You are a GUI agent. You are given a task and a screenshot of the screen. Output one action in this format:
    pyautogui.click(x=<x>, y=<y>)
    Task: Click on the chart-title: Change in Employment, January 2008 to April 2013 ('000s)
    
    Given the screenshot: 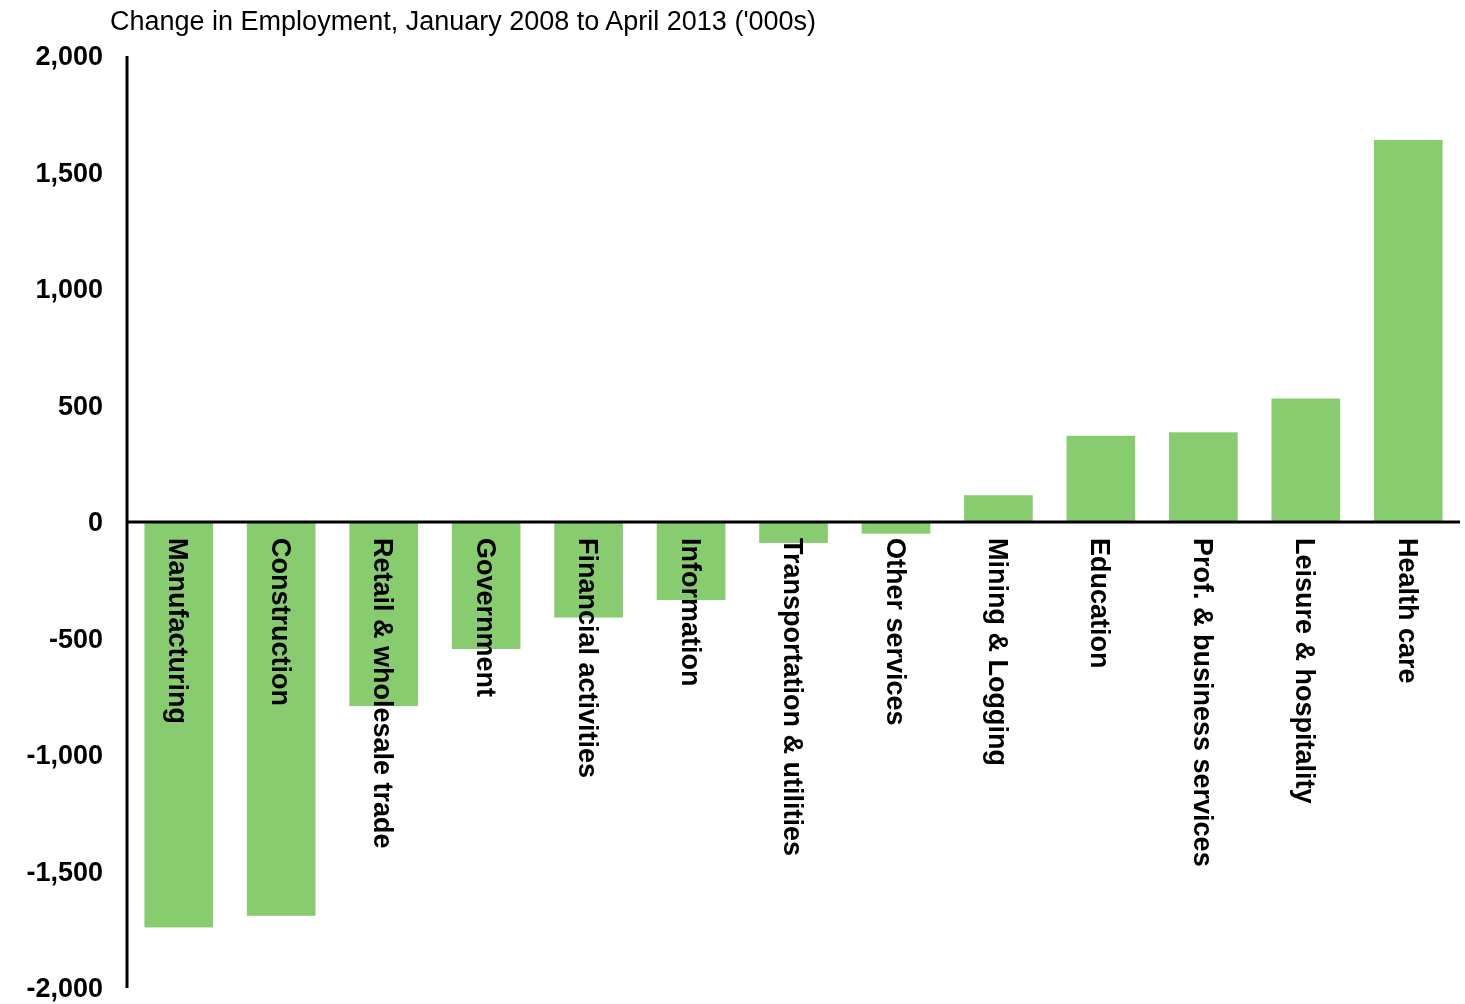 What is the action you would take?
    pyautogui.click(x=463, y=21)
    